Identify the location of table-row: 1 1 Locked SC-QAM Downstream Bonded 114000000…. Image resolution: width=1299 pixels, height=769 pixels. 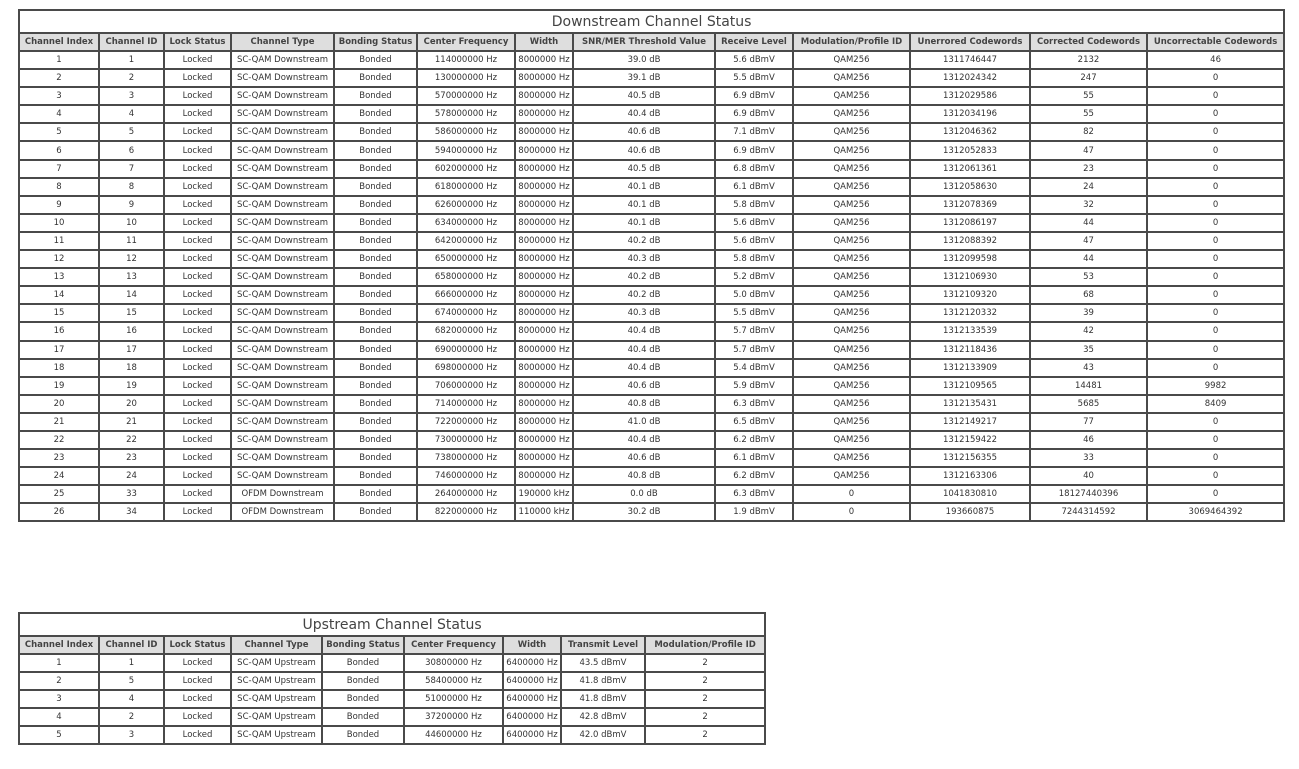
(652, 60).